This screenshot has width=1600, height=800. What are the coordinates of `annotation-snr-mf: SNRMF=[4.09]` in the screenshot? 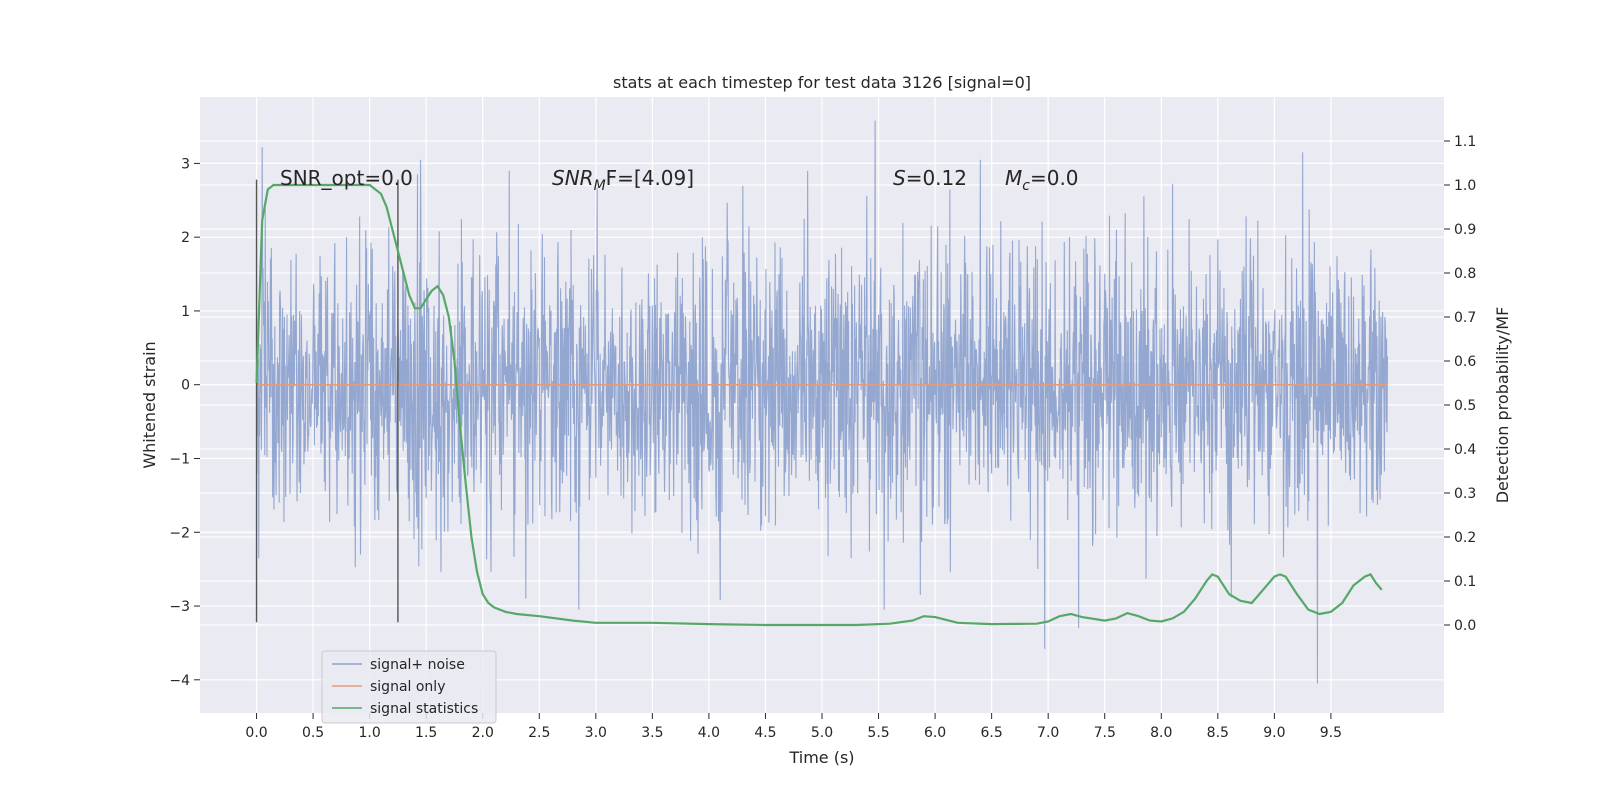 It's located at (623, 180).